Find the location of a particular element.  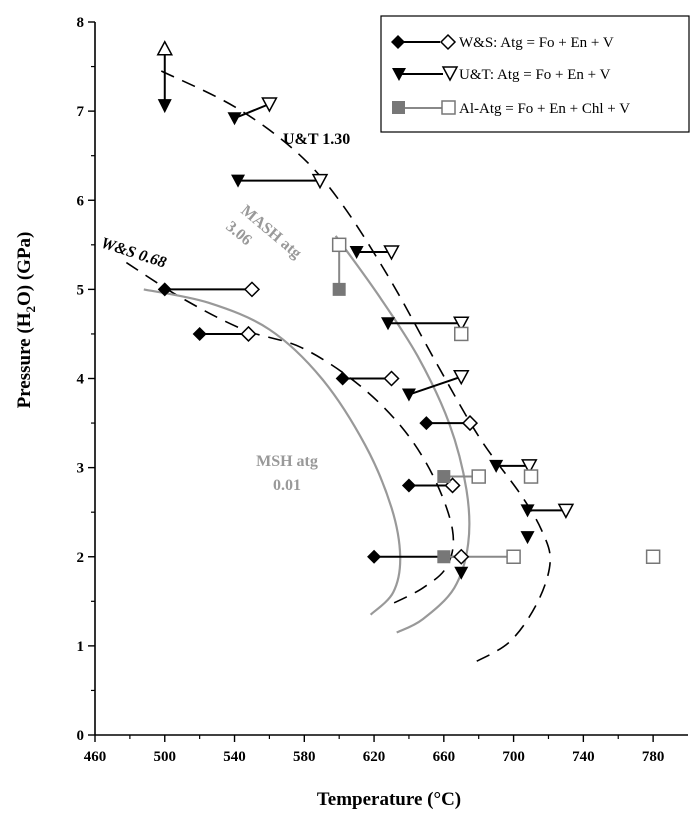

x-tick-label: 700 is located at coordinates (513, 757).